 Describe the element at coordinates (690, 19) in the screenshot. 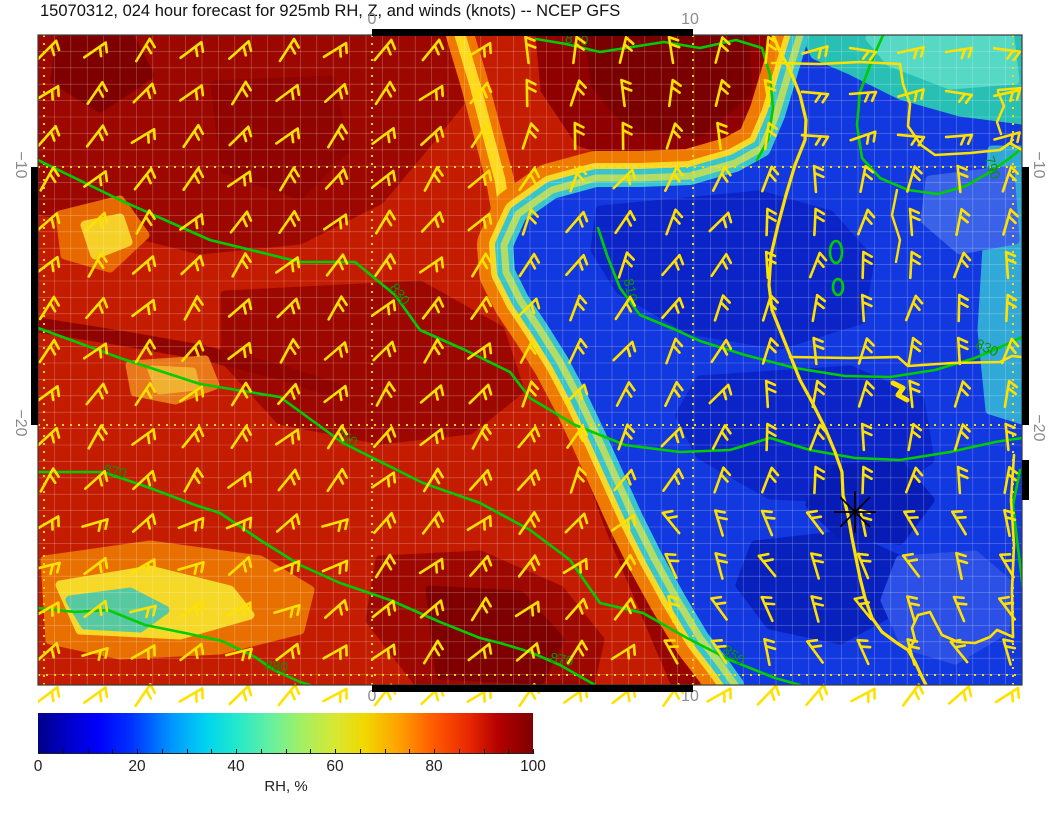

I see `axis-tick-label: 10` at that location.